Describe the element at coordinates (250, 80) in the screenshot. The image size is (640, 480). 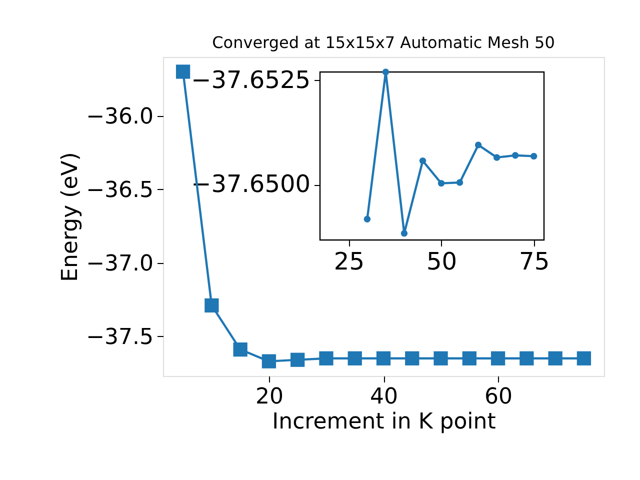
I see `y-tick-label: −37.6525` at that location.